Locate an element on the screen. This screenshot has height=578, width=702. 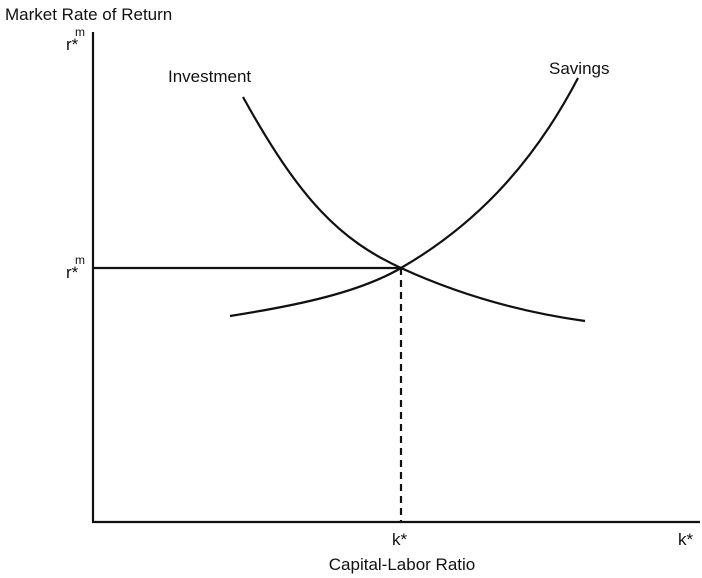
investment-label: Investment is located at coordinates (209, 76).